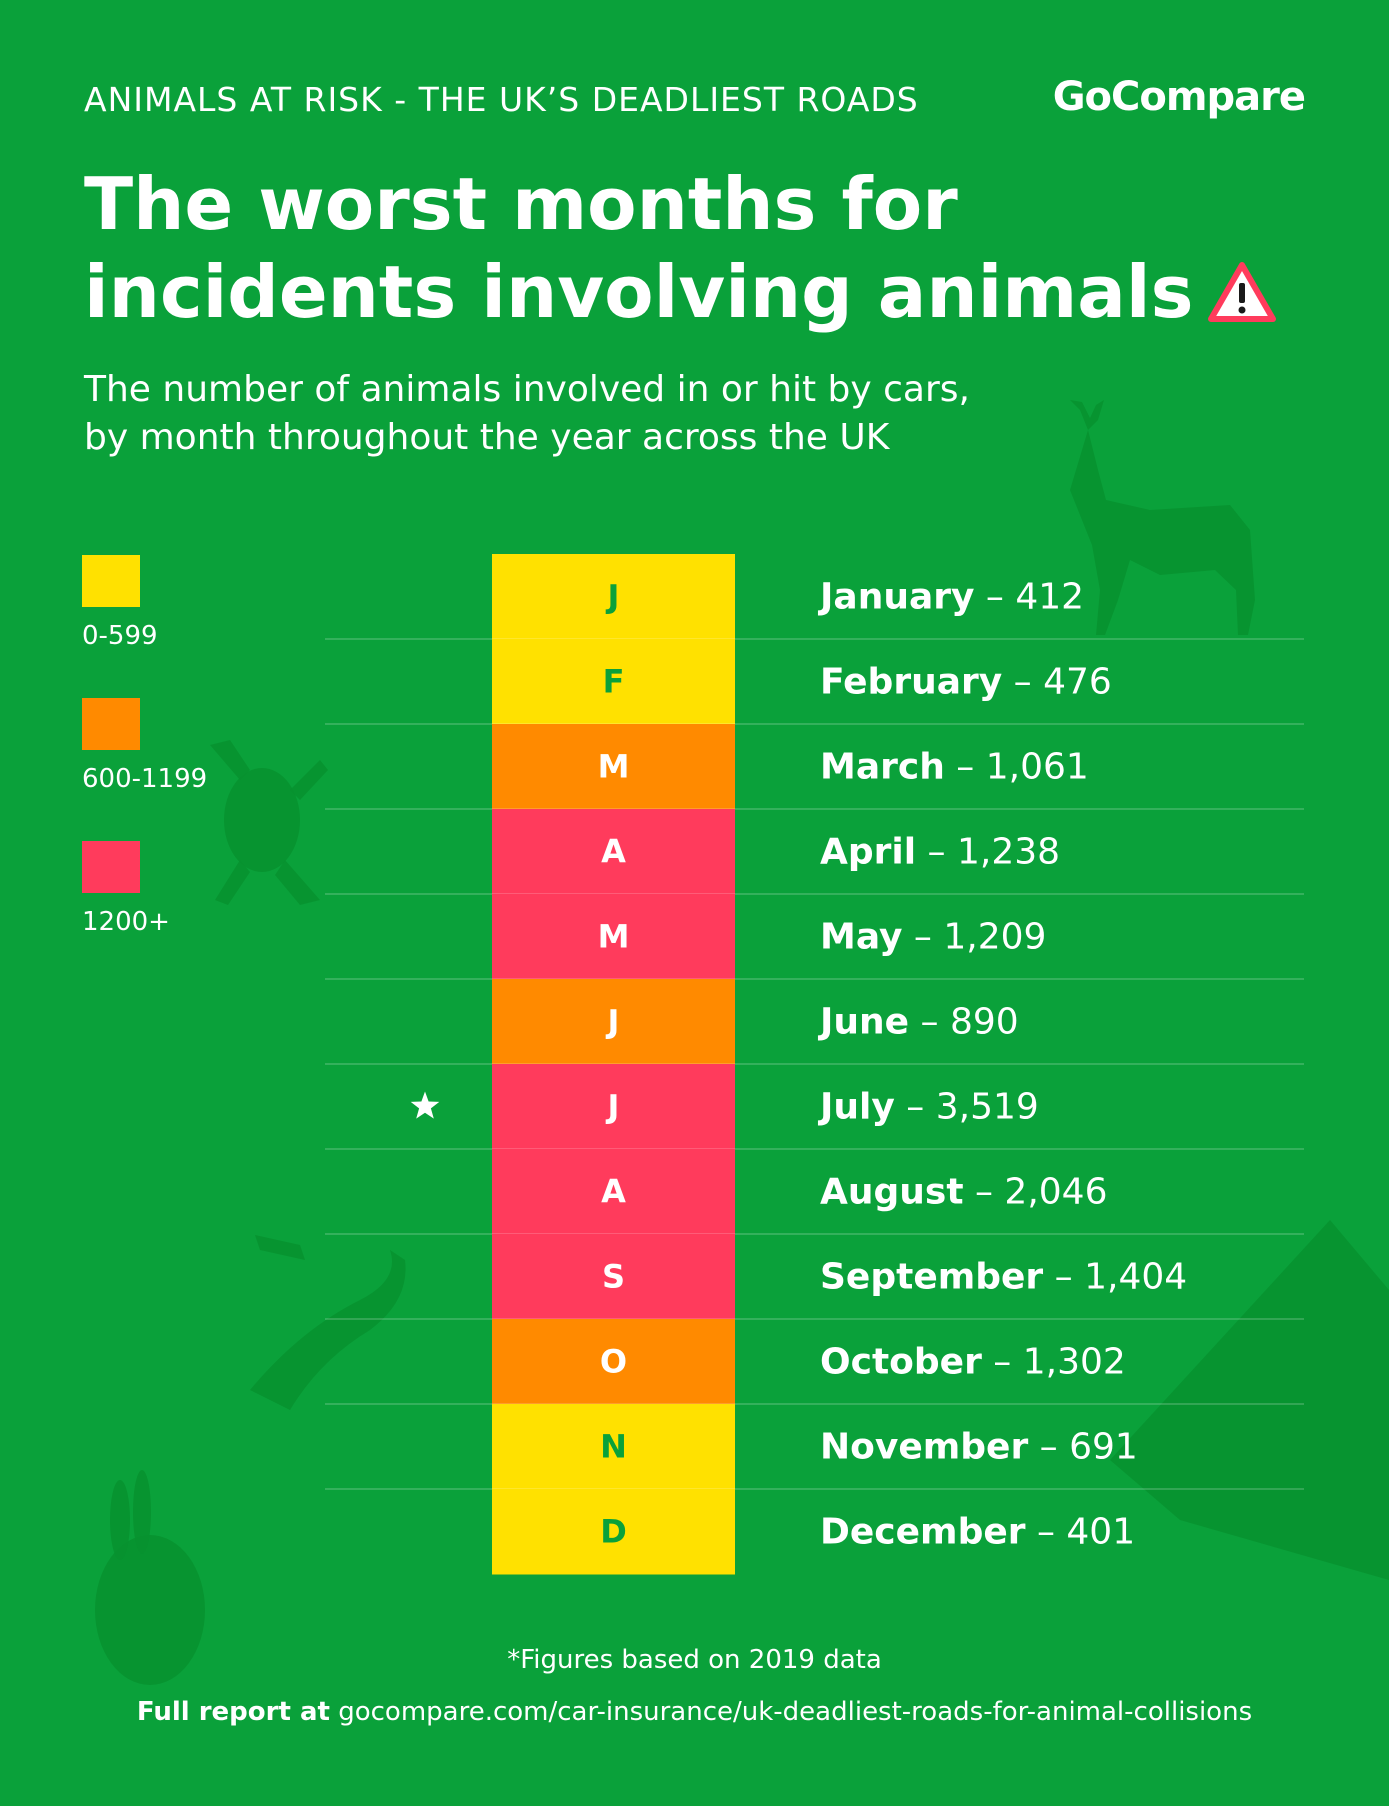  I want to click on month-label-august: August – 2,046, so click(963, 1192).